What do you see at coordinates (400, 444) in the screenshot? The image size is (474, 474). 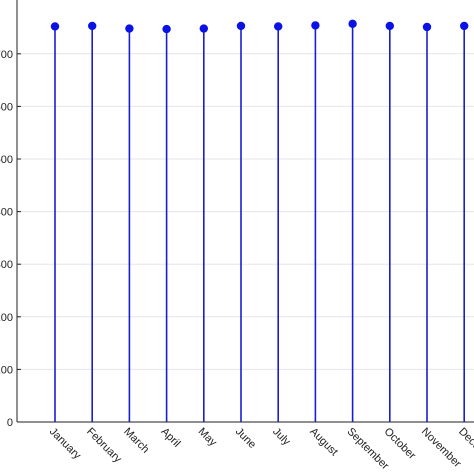 I see `x-tick-label: October` at bounding box center [400, 444].